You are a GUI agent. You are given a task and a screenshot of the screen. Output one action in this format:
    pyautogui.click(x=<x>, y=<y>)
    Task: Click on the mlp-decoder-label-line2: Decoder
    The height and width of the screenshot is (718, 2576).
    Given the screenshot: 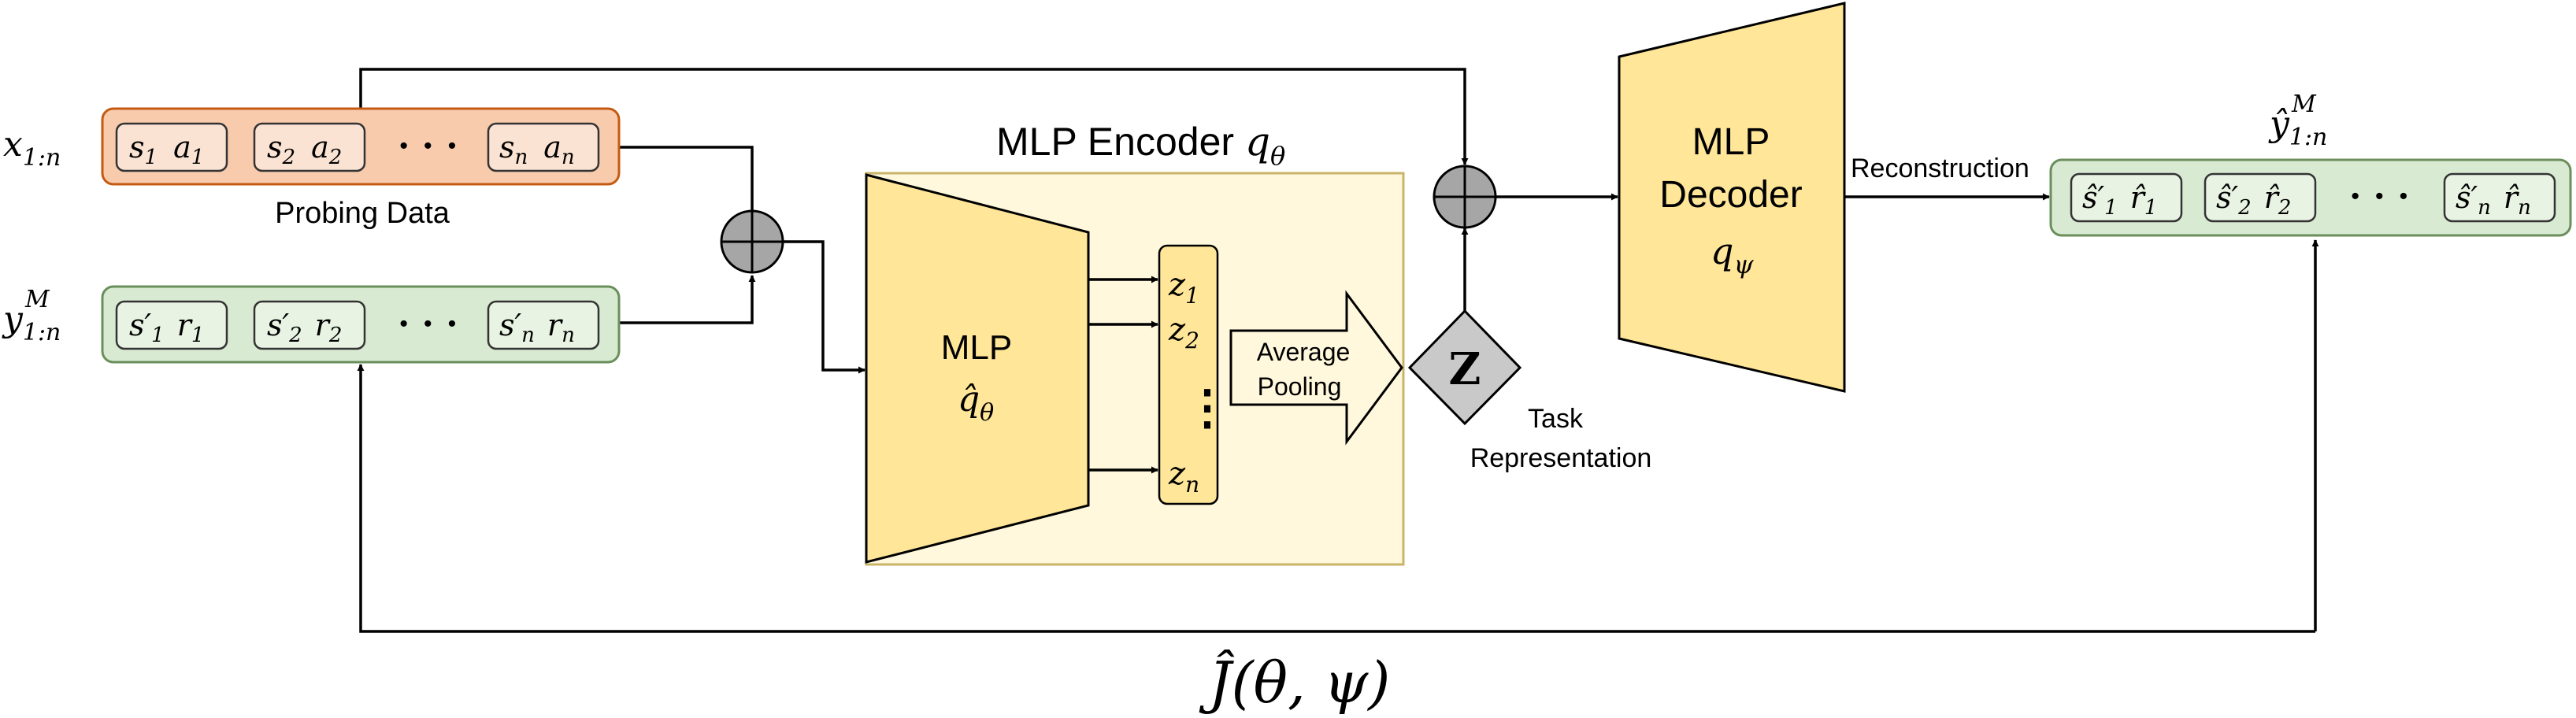 What is the action you would take?
    pyautogui.click(x=1730, y=195)
    